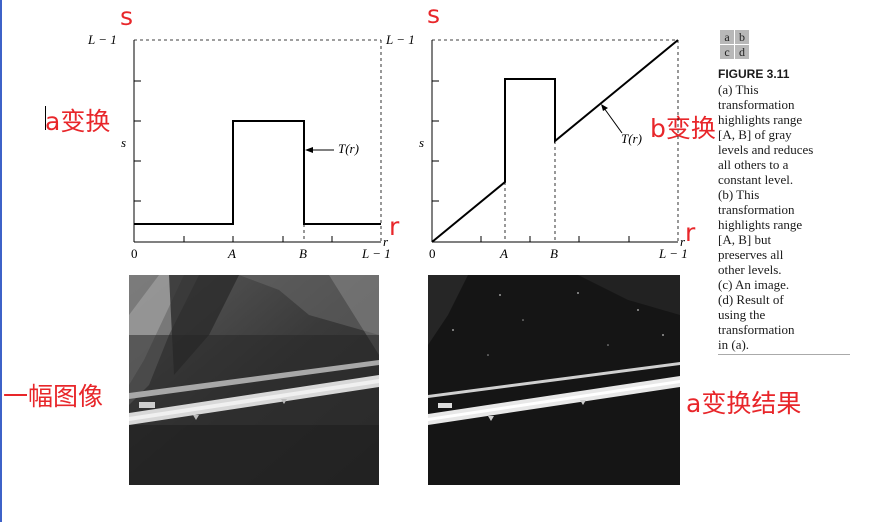 The width and height of the screenshot is (894, 522). I want to click on plot-b-curve, so click(555, 141).